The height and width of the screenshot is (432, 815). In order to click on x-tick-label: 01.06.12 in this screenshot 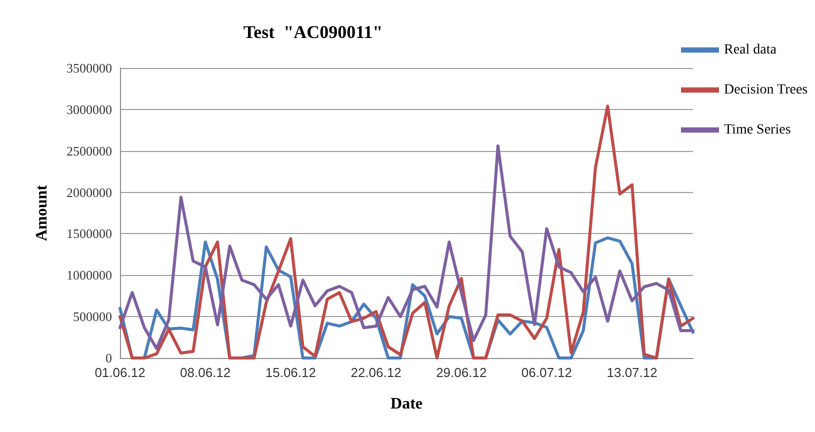, I will do `click(120, 372)`.